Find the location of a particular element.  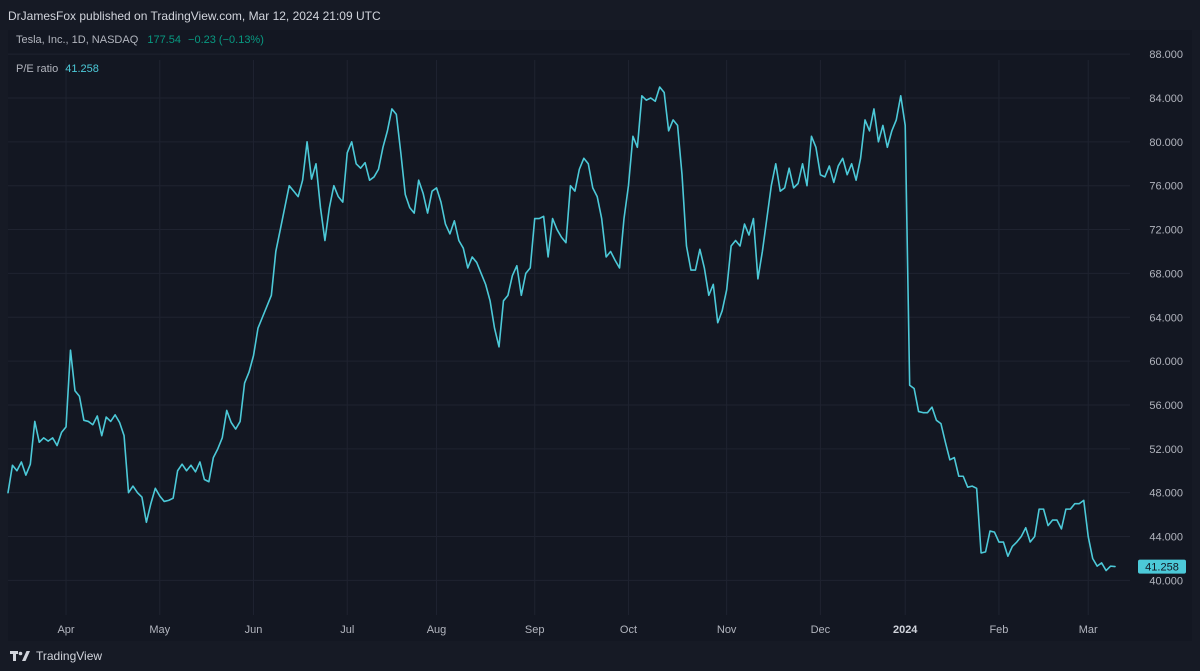

x-tick-label: 2024 is located at coordinates (905, 630).